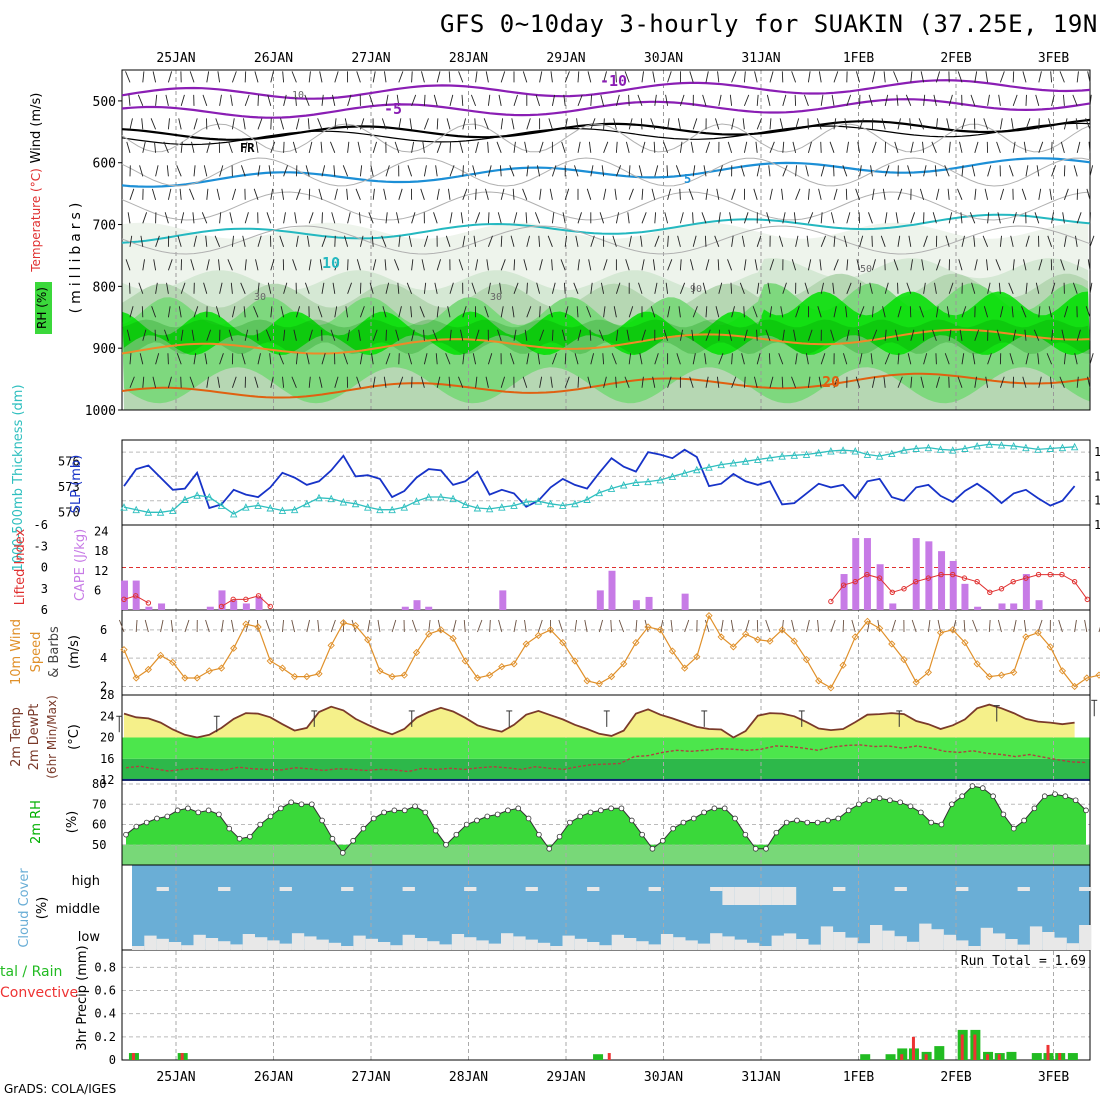 The height and width of the screenshot is (1100, 1100). What do you see at coordinates (663, 1077) in the screenshot?
I see `date-label-bottom: 30JAN` at bounding box center [663, 1077].